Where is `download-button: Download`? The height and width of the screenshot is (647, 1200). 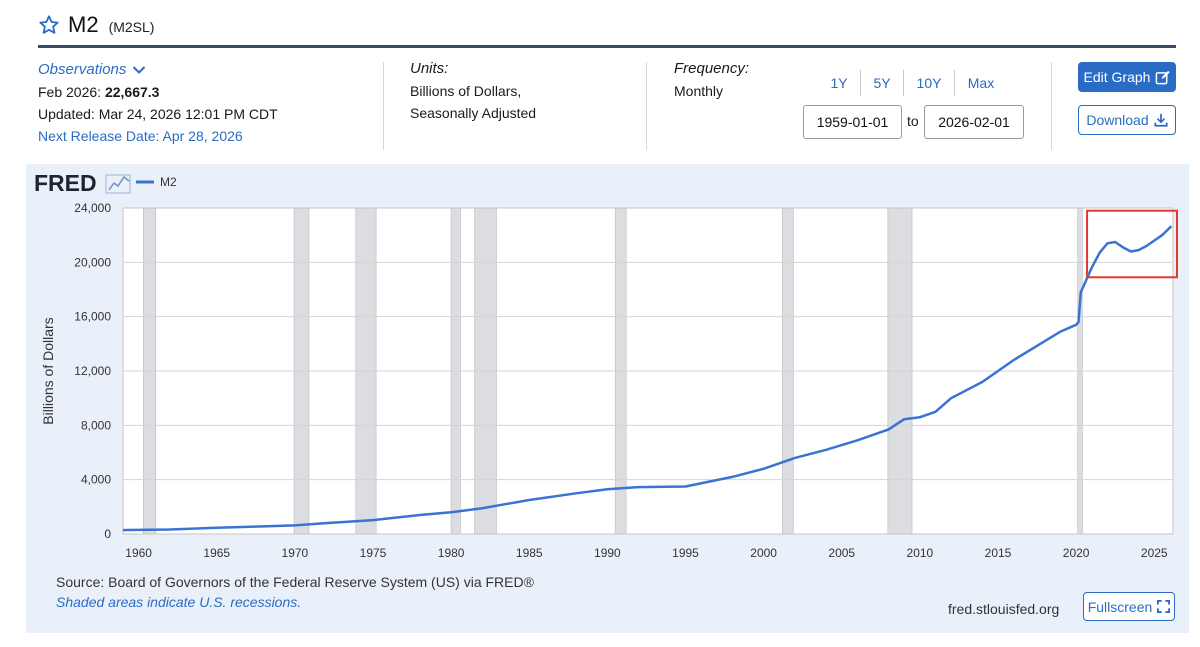 download-button: Download is located at coordinates (1127, 120).